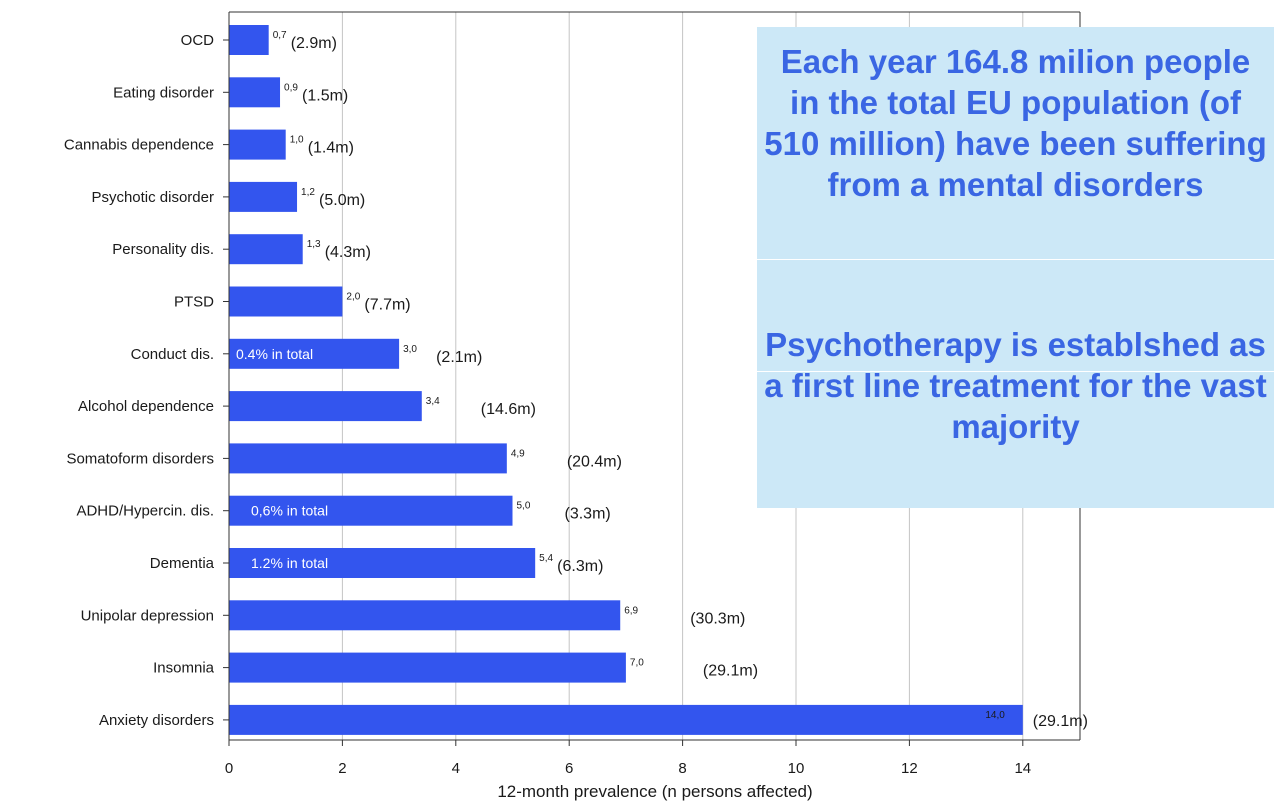 The image size is (1274, 804). Describe the element at coordinates (796, 768) in the screenshot. I see `x-tick-label: 10` at that location.